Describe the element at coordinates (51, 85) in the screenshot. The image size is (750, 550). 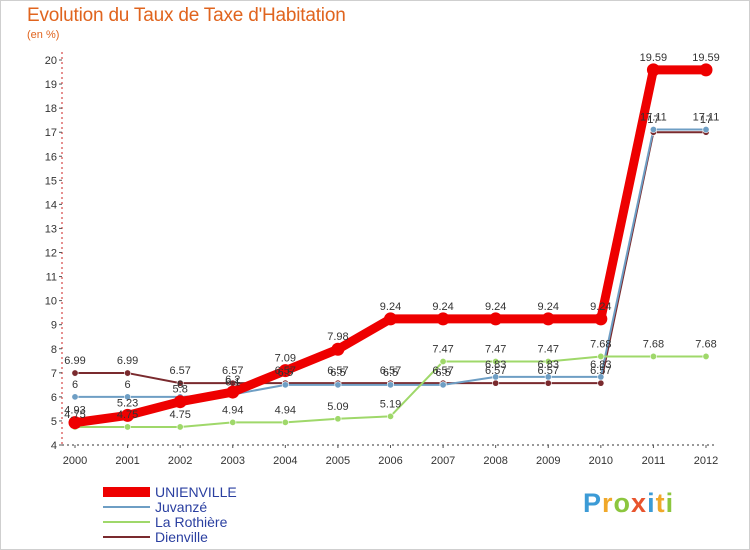
I see `y-tick-label: 19` at that location.